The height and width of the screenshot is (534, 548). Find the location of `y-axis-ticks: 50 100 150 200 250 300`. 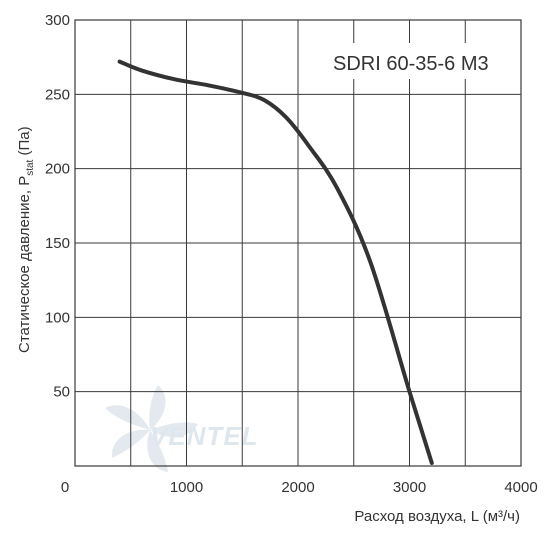

y-axis-ticks: 50 100 150 200 250 300 is located at coordinates (57, 206).